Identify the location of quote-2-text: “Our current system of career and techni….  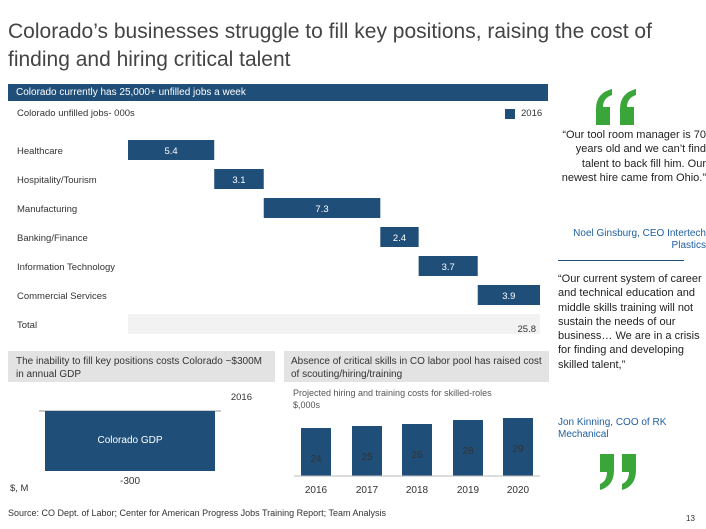
(630, 322).